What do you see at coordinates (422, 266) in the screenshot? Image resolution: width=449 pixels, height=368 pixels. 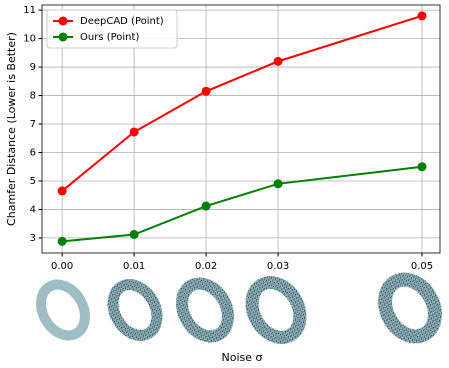 I see `x-tick-label: 0.05` at bounding box center [422, 266].